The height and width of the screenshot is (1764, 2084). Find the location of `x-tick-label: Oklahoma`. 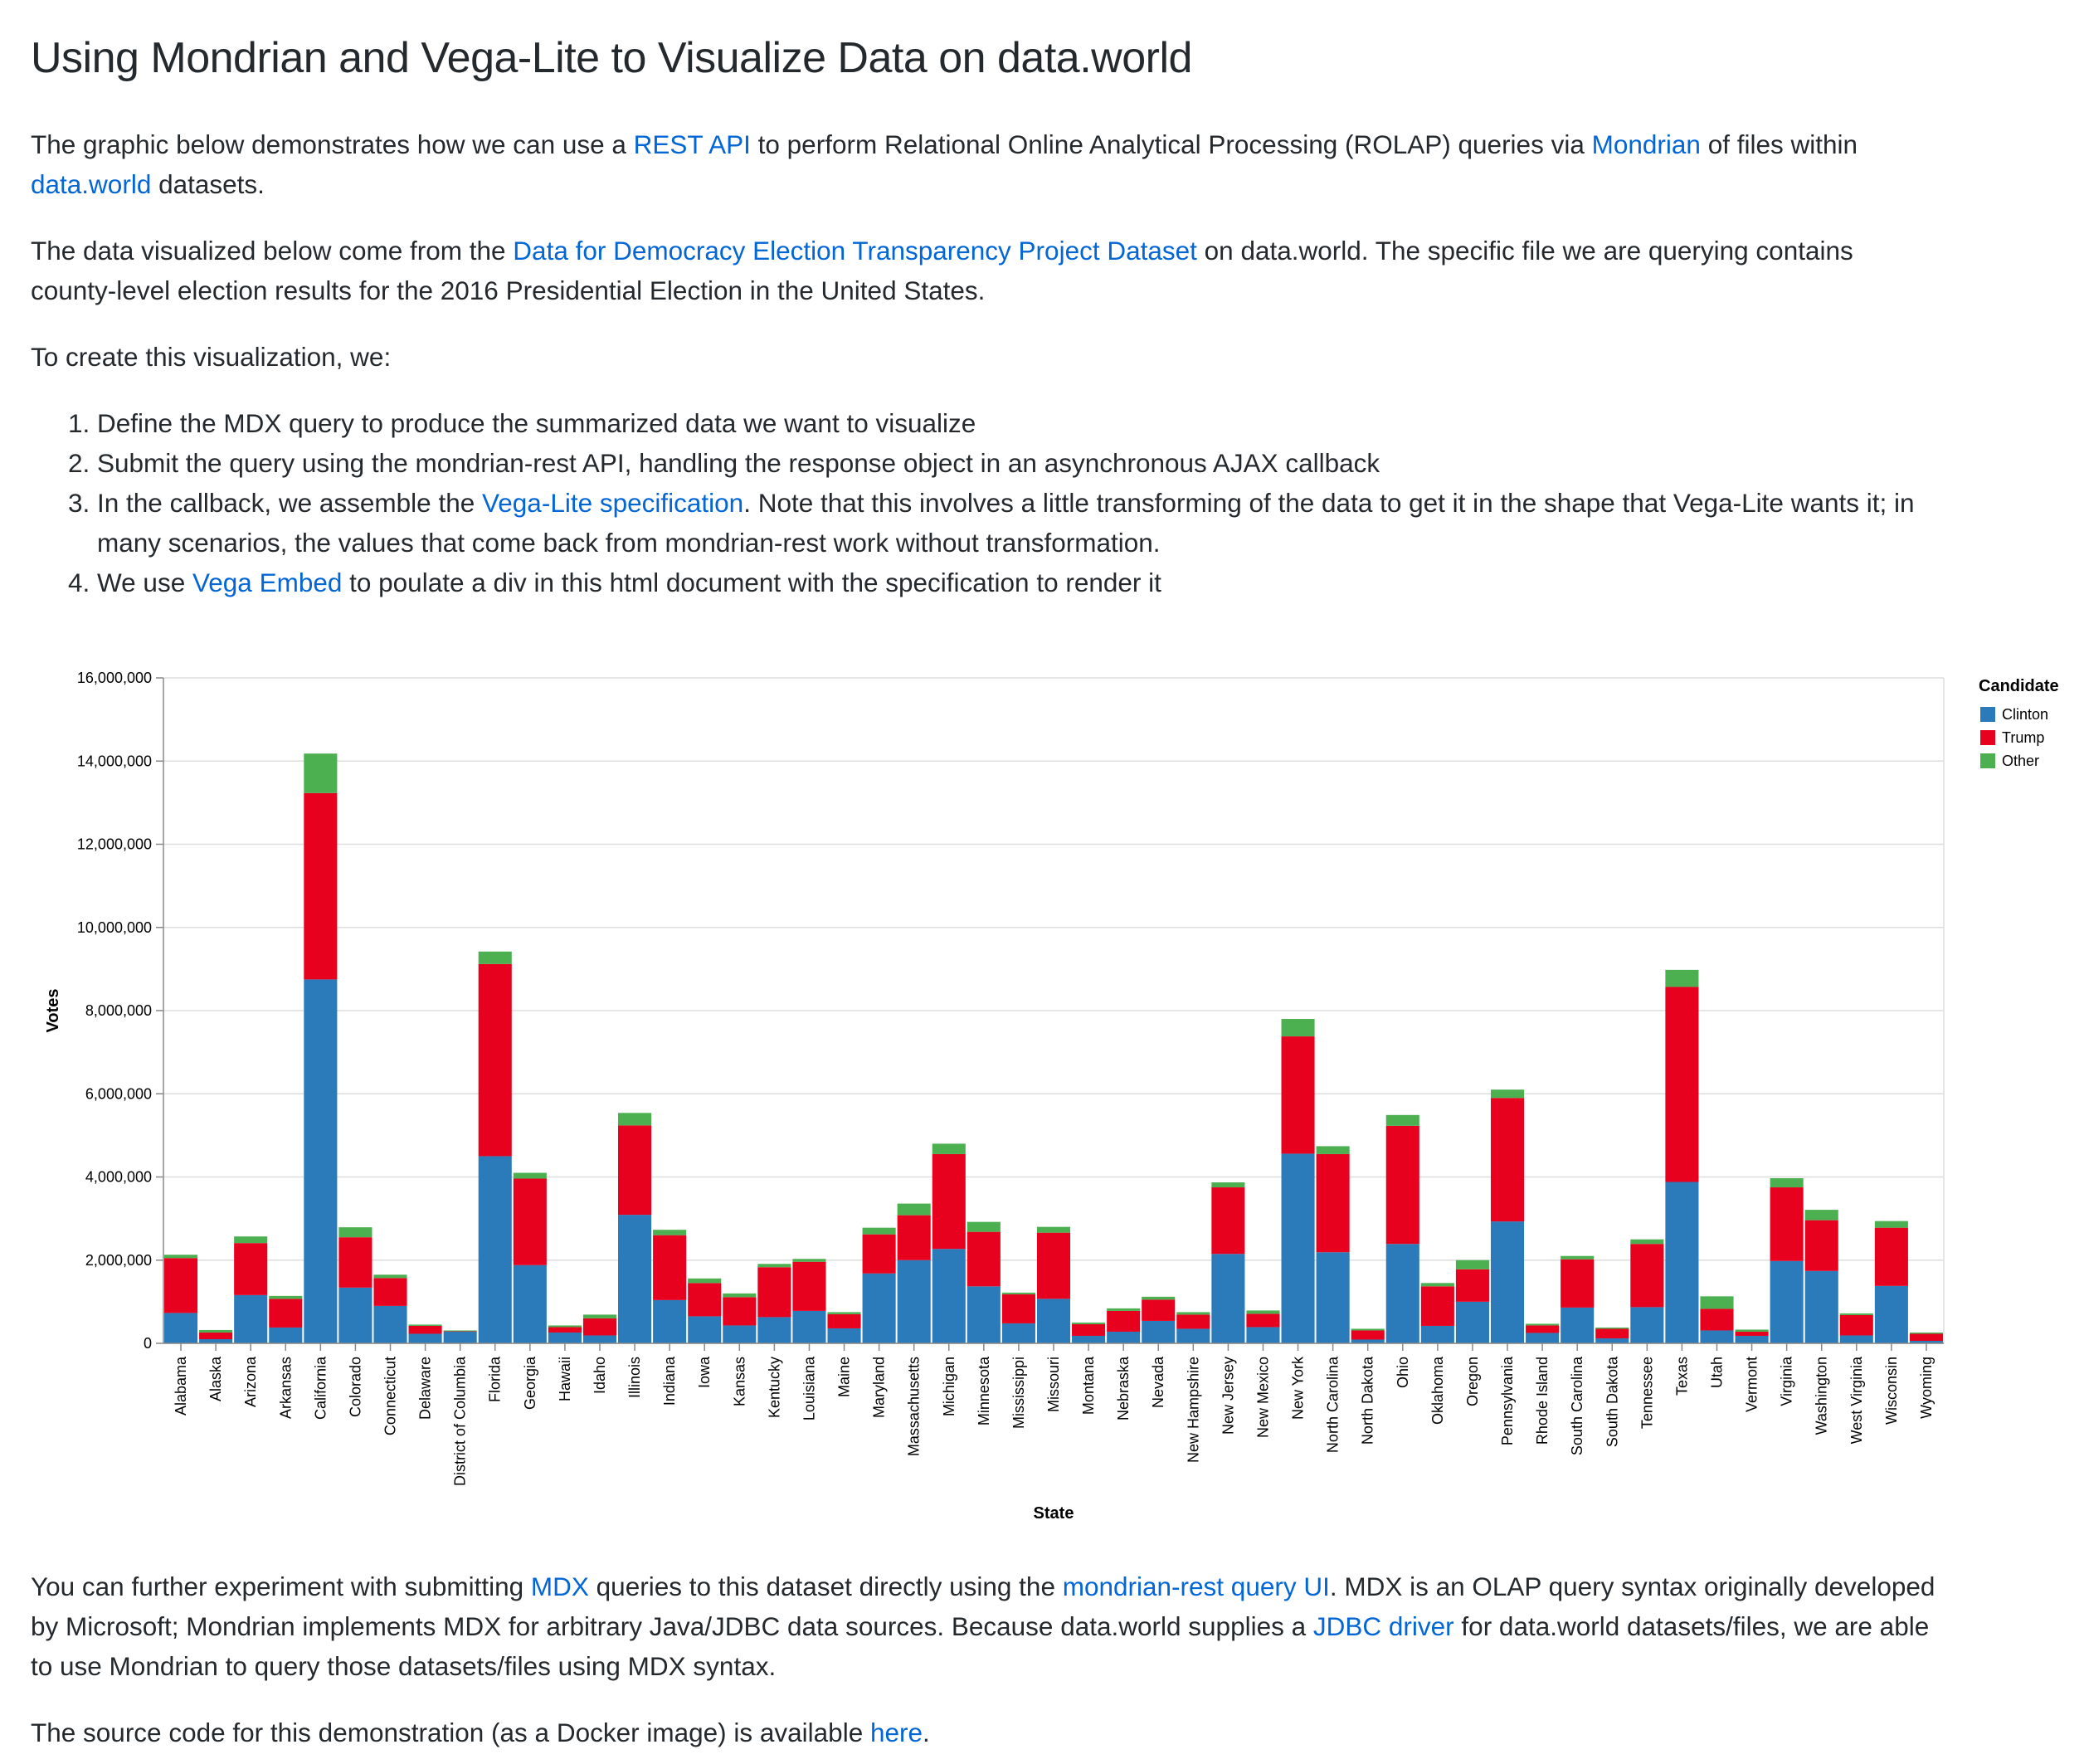

x-tick-label: Oklahoma is located at coordinates (1437, 1390).